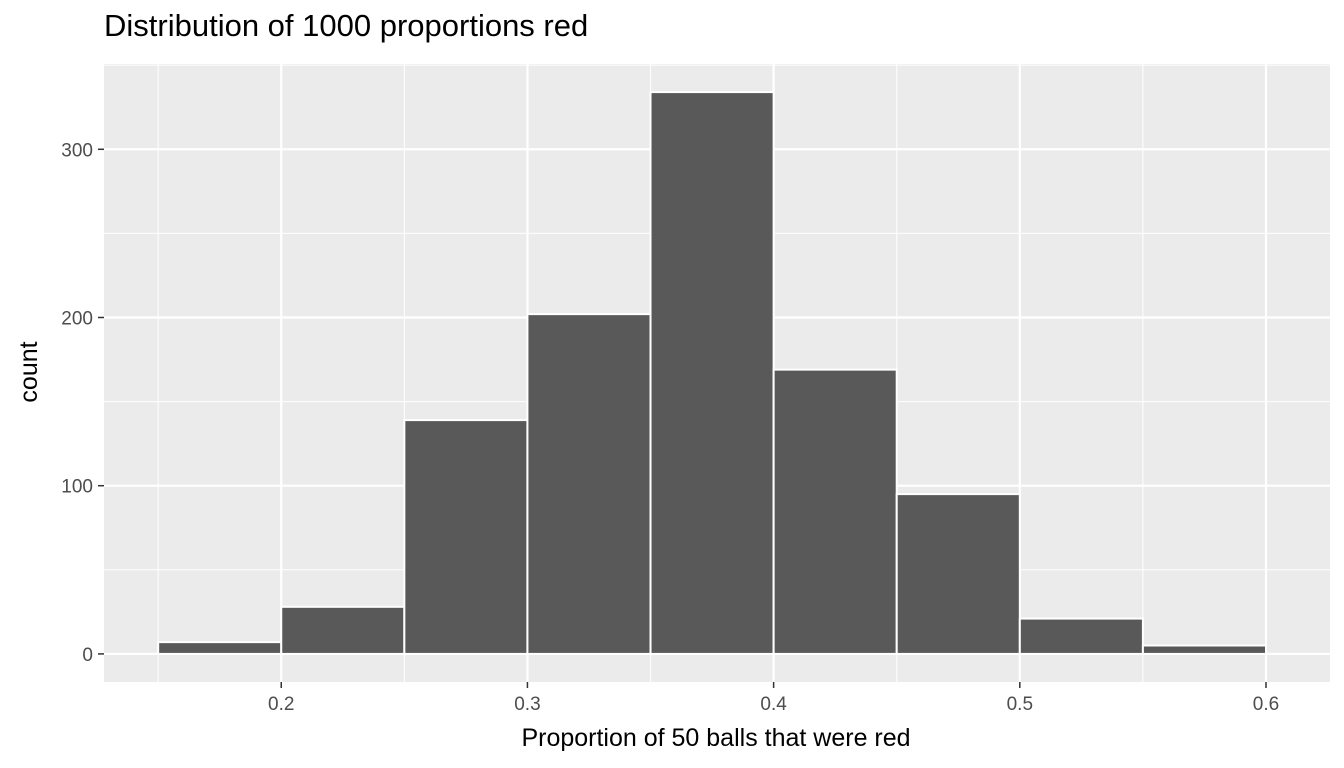  Describe the element at coordinates (346, 25) in the screenshot. I see `chart-title: Distribution of 1000 proportions red` at that location.